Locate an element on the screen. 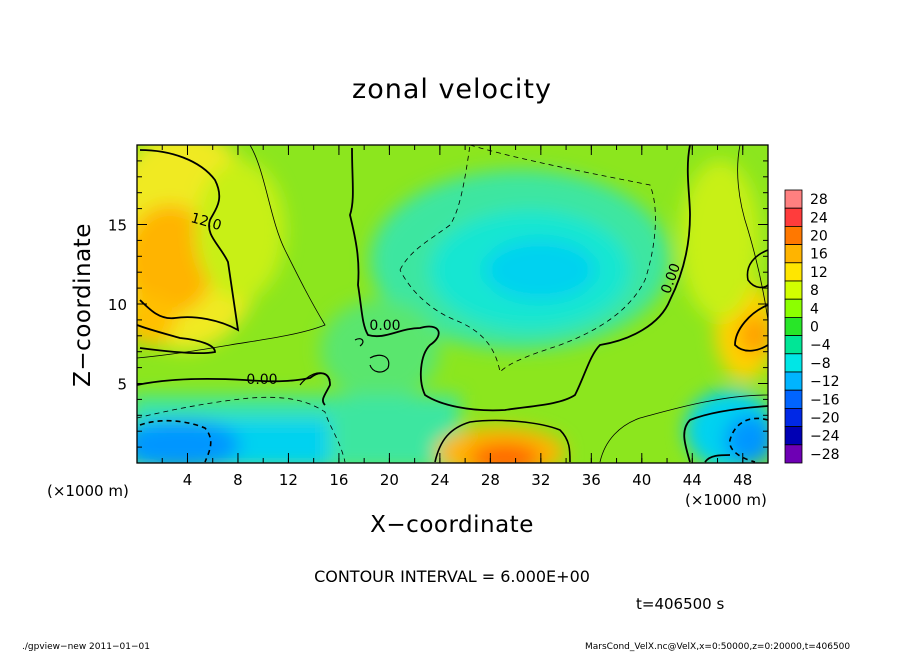 This screenshot has width=904, height=654. y-tick-label: 15 is located at coordinates (117, 226).